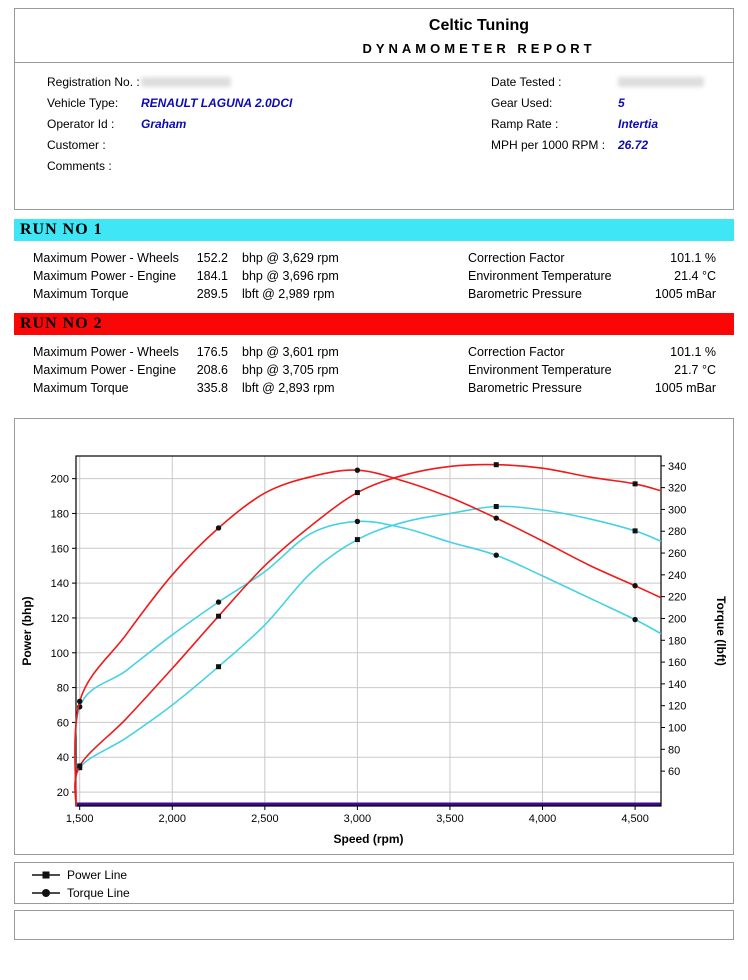  Describe the element at coordinates (63, 723) in the screenshot. I see `svg-text: 60` at that location.